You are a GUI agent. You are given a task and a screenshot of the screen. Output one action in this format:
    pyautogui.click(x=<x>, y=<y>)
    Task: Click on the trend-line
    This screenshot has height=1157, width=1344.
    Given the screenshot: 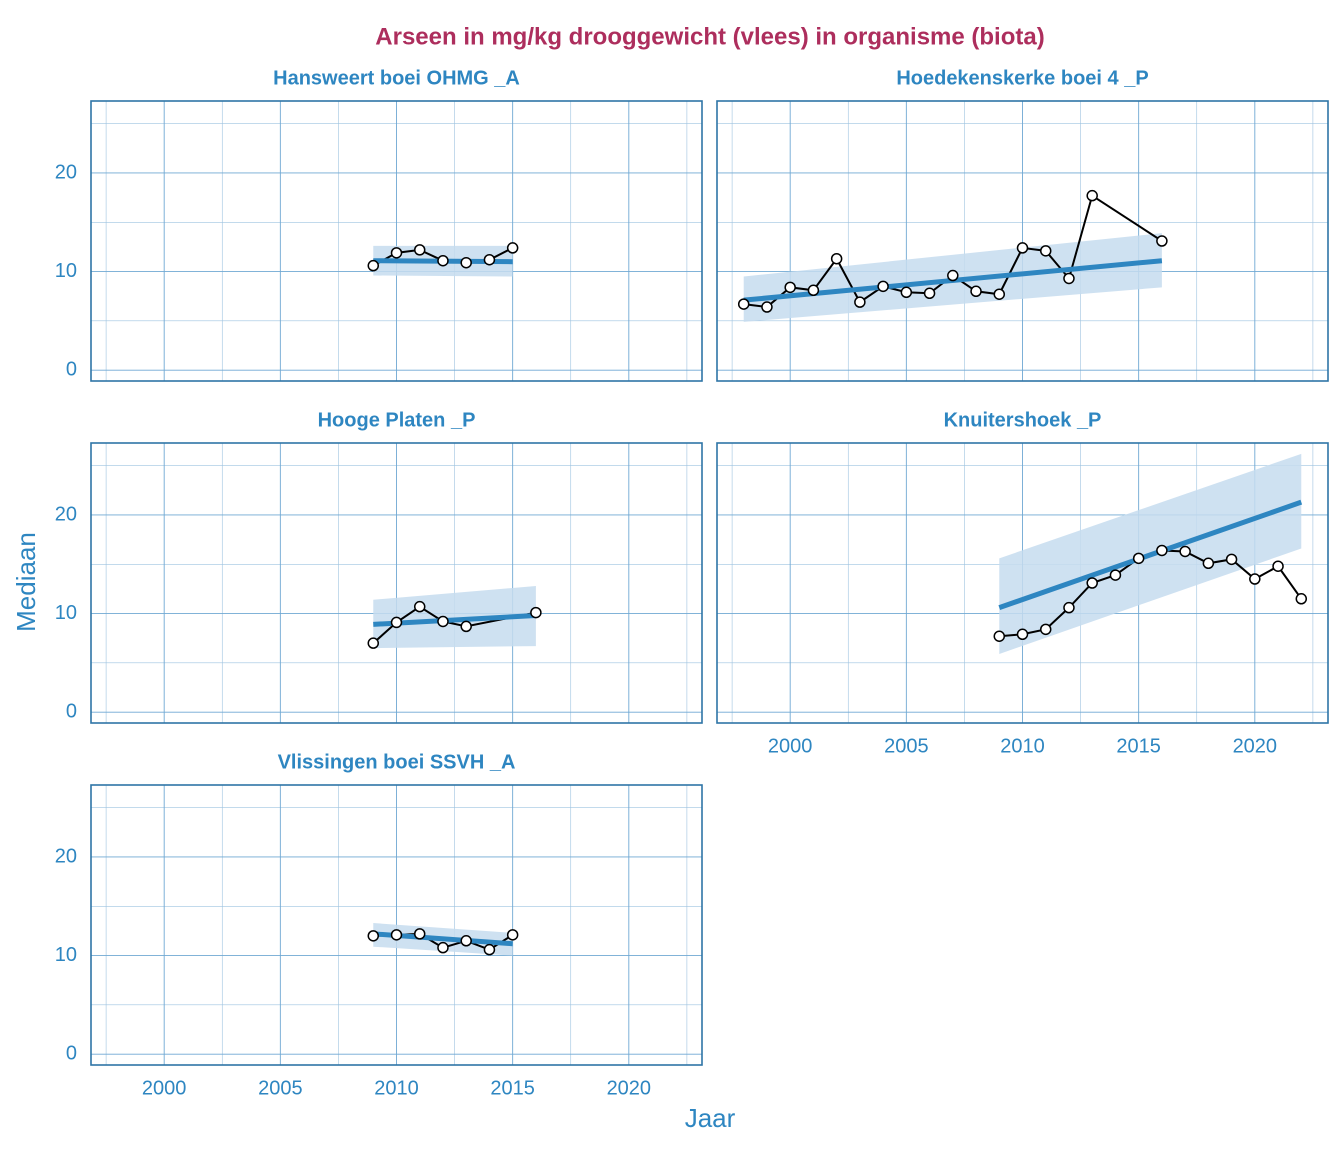 What is the action you would take?
    pyautogui.click(x=1150, y=555)
    